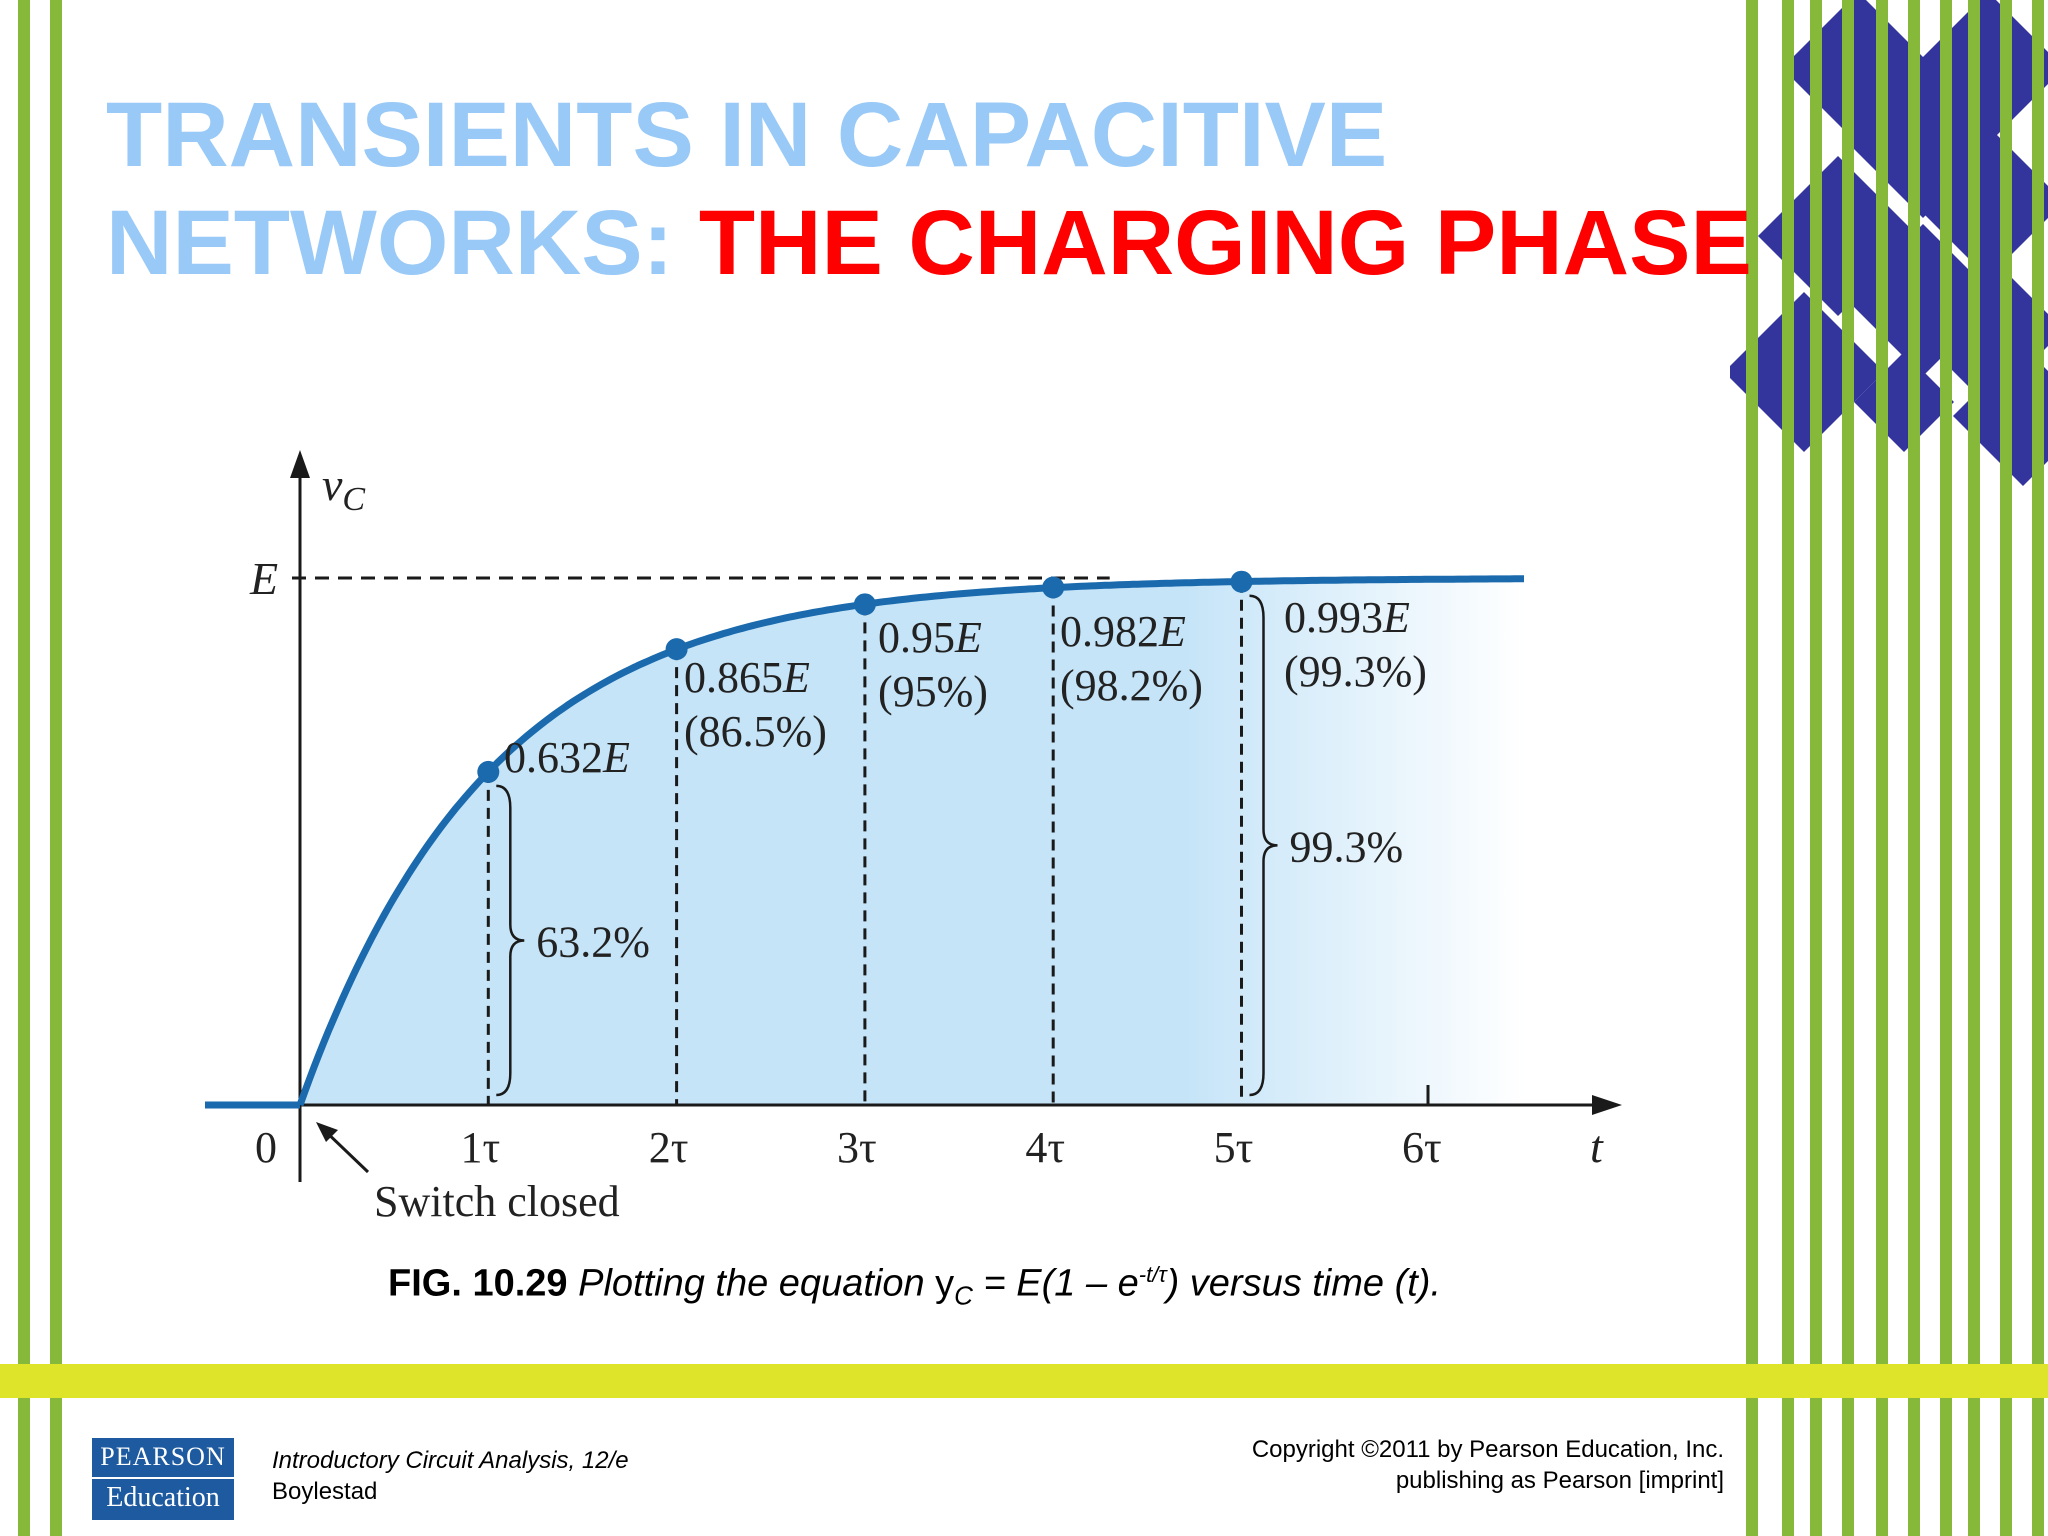 The height and width of the screenshot is (1536, 2048). I want to click on brace-percent-label: 63.2%, so click(593, 941).